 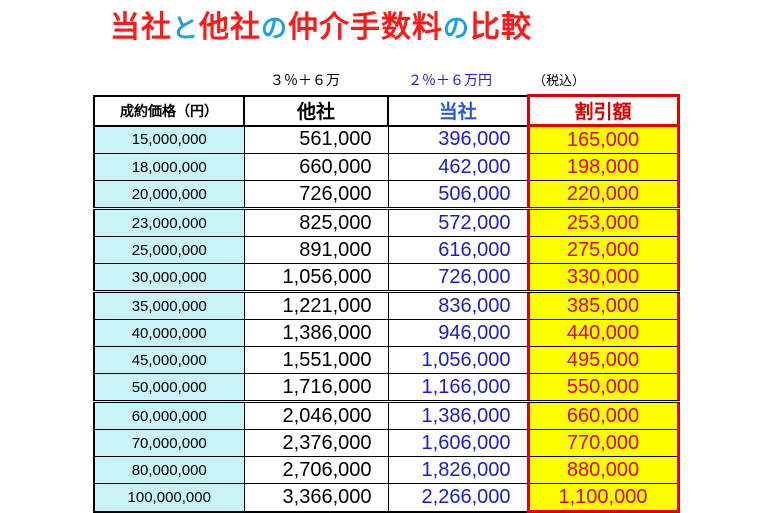 I want to click on other-fee-cell: 1,716,000, so click(x=316, y=387).